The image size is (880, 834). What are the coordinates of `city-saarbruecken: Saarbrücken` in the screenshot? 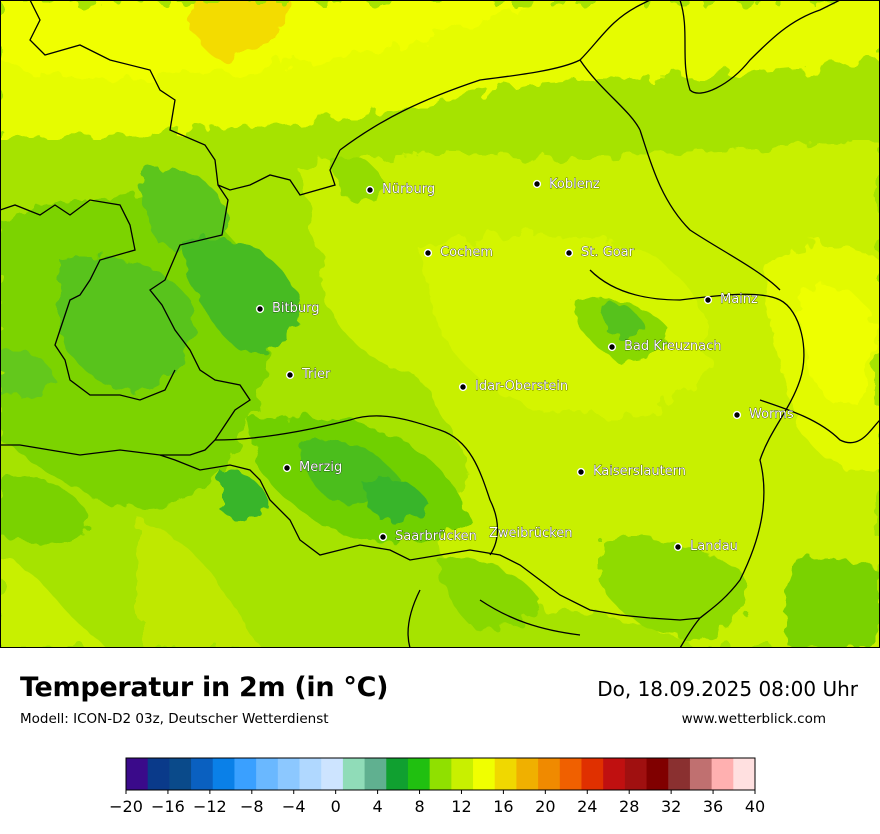 It's located at (427, 536).